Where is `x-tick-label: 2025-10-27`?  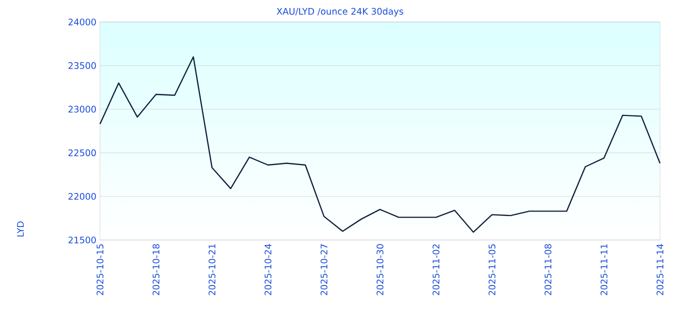
x-tick-label: 2025-10-27 is located at coordinates (324, 270).